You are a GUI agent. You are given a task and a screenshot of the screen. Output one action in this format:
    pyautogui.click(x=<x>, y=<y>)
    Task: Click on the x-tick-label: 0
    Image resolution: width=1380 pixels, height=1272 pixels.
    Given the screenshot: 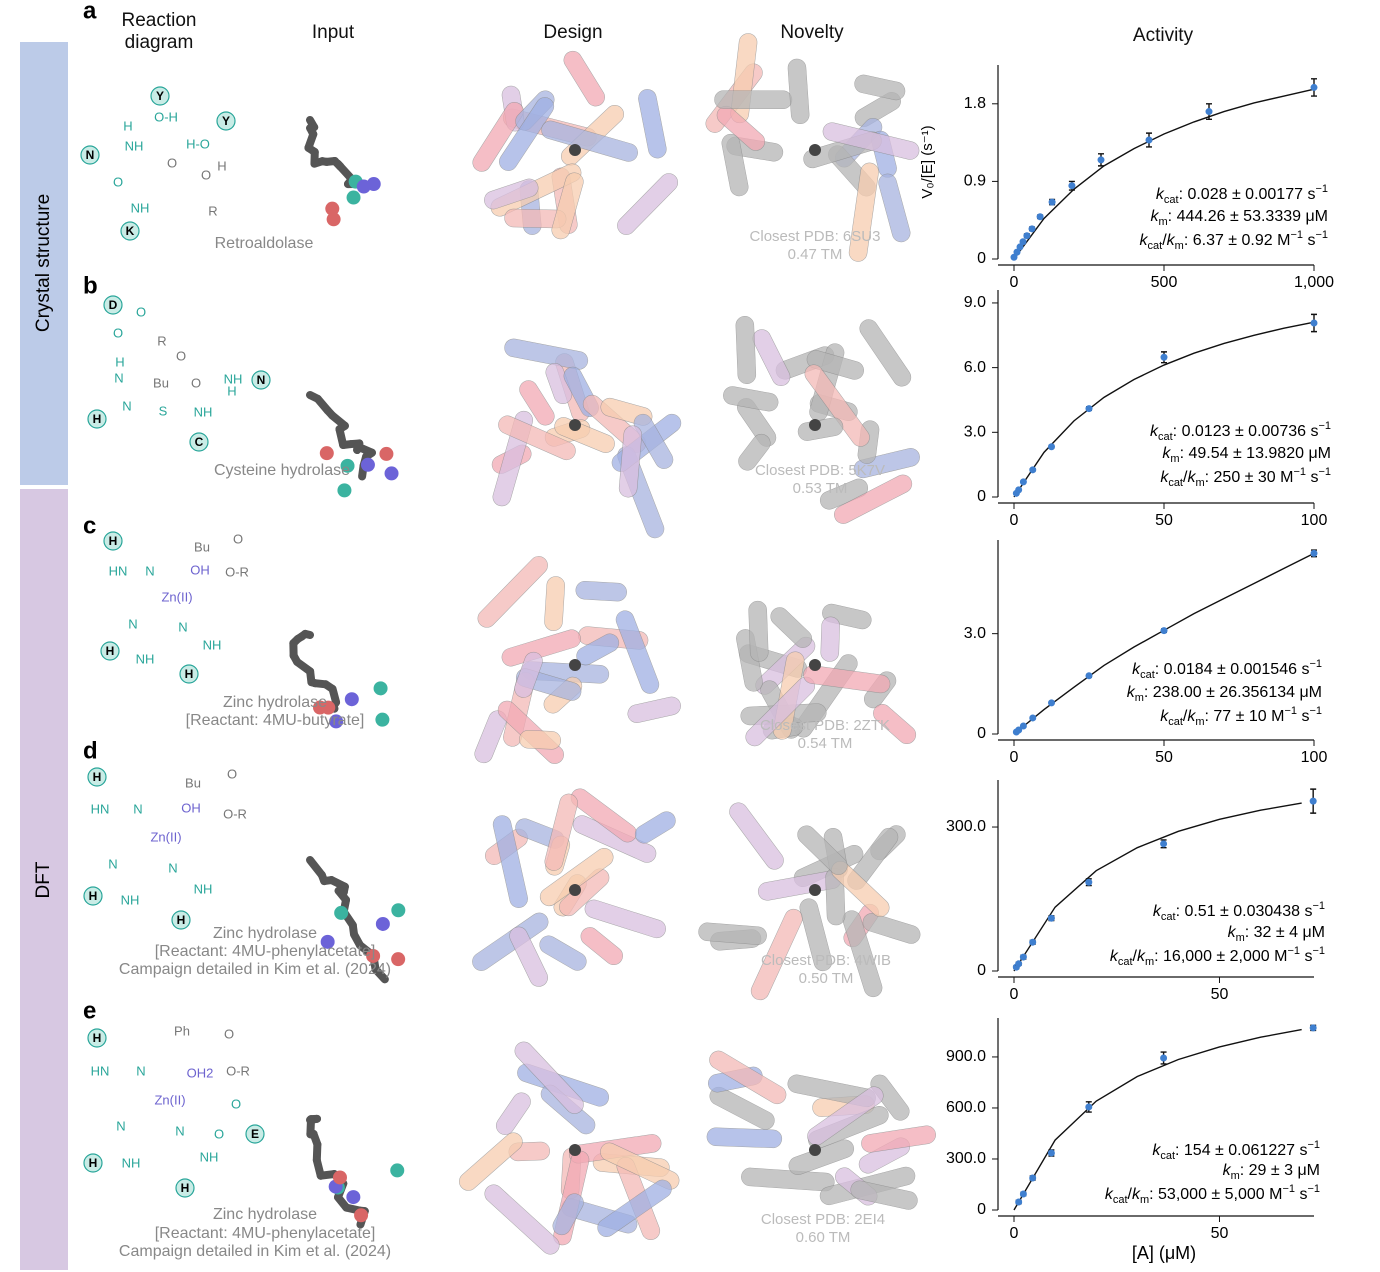 What is the action you would take?
    pyautogui.click(x=1014, y=520)
    